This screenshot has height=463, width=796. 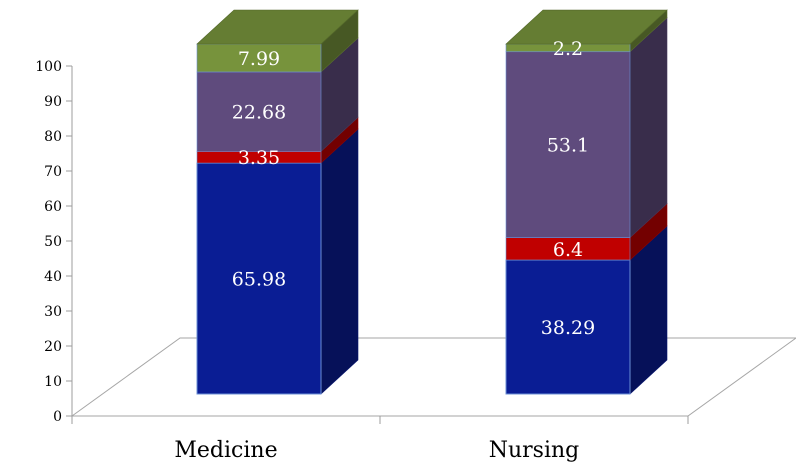 I want to click on y-tick-label: 50, so click(x=53, y=242).